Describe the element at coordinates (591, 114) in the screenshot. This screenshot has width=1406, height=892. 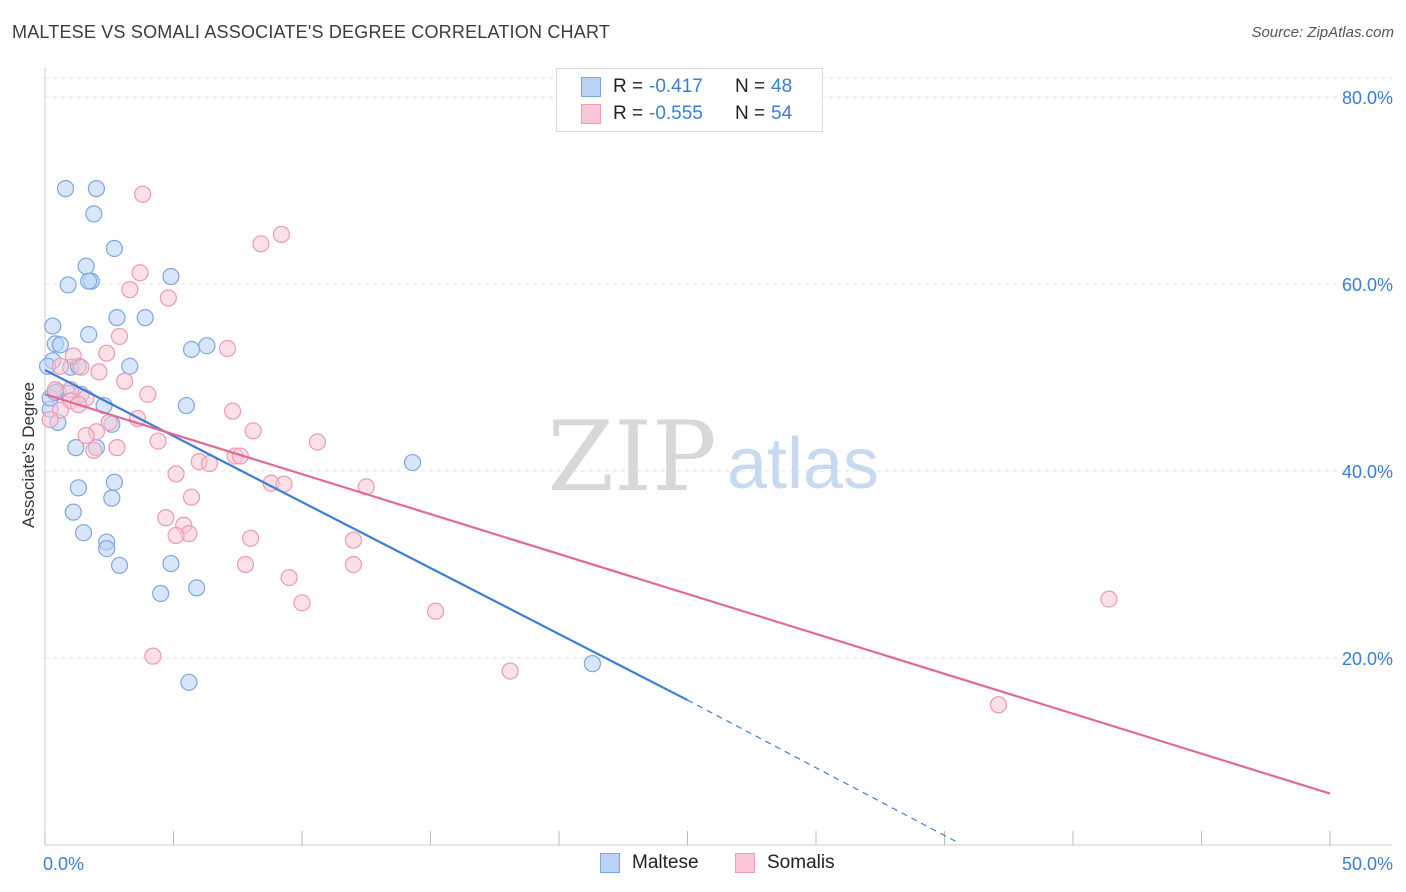
I see `somalis-swatch` at that location.